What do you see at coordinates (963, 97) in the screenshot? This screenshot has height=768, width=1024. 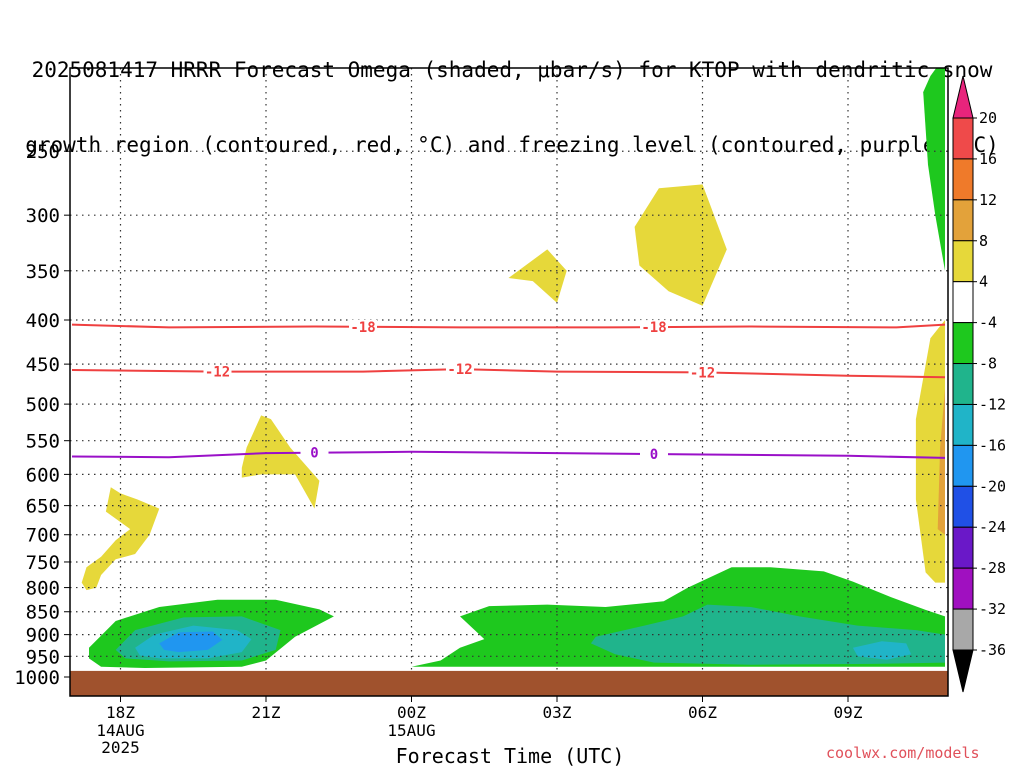 I see `colorbar-top-arrow` at bounding box center [963, 97].